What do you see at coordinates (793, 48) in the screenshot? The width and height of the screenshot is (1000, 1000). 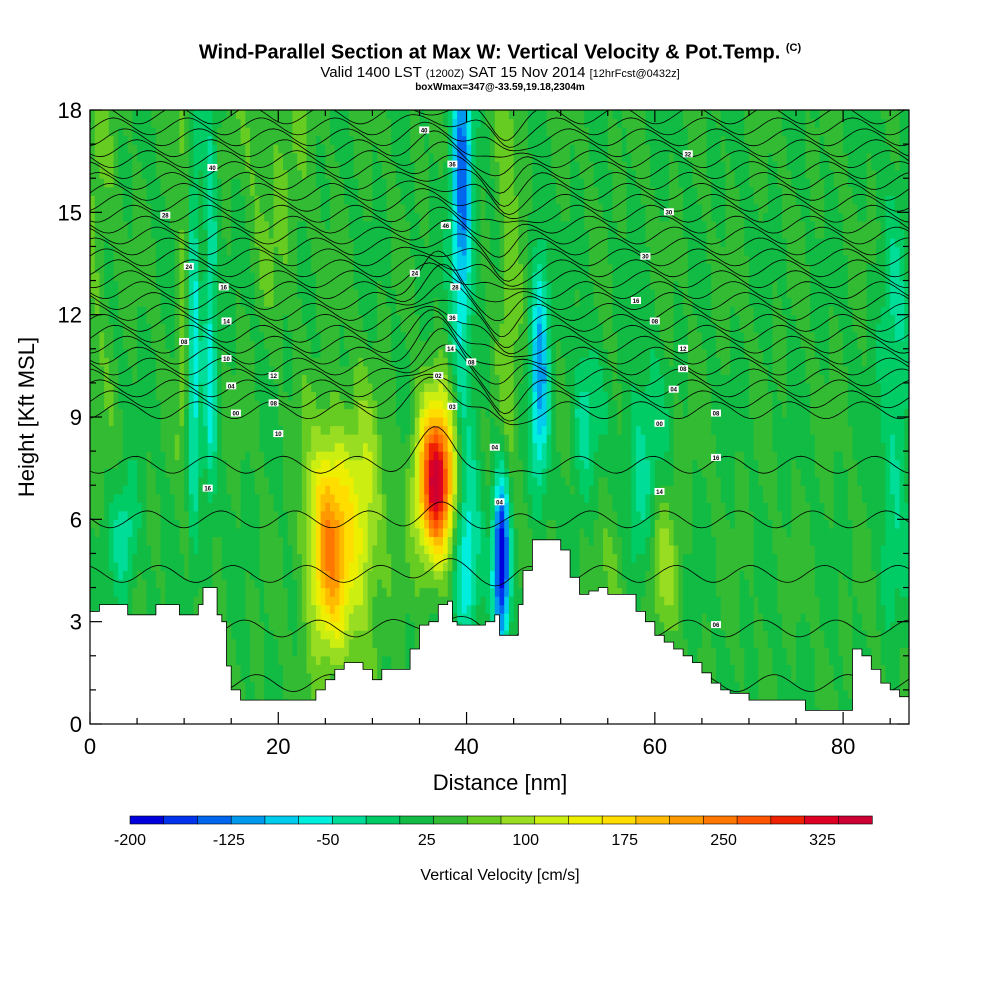 I see `chart-title-mark: (C)` at bounding box center [793, 48].